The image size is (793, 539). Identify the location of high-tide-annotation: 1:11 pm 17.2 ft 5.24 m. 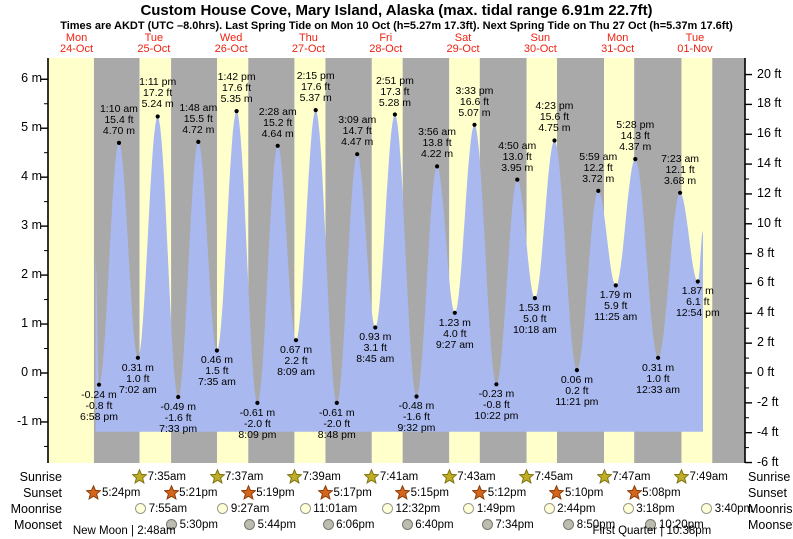
(158, 93).